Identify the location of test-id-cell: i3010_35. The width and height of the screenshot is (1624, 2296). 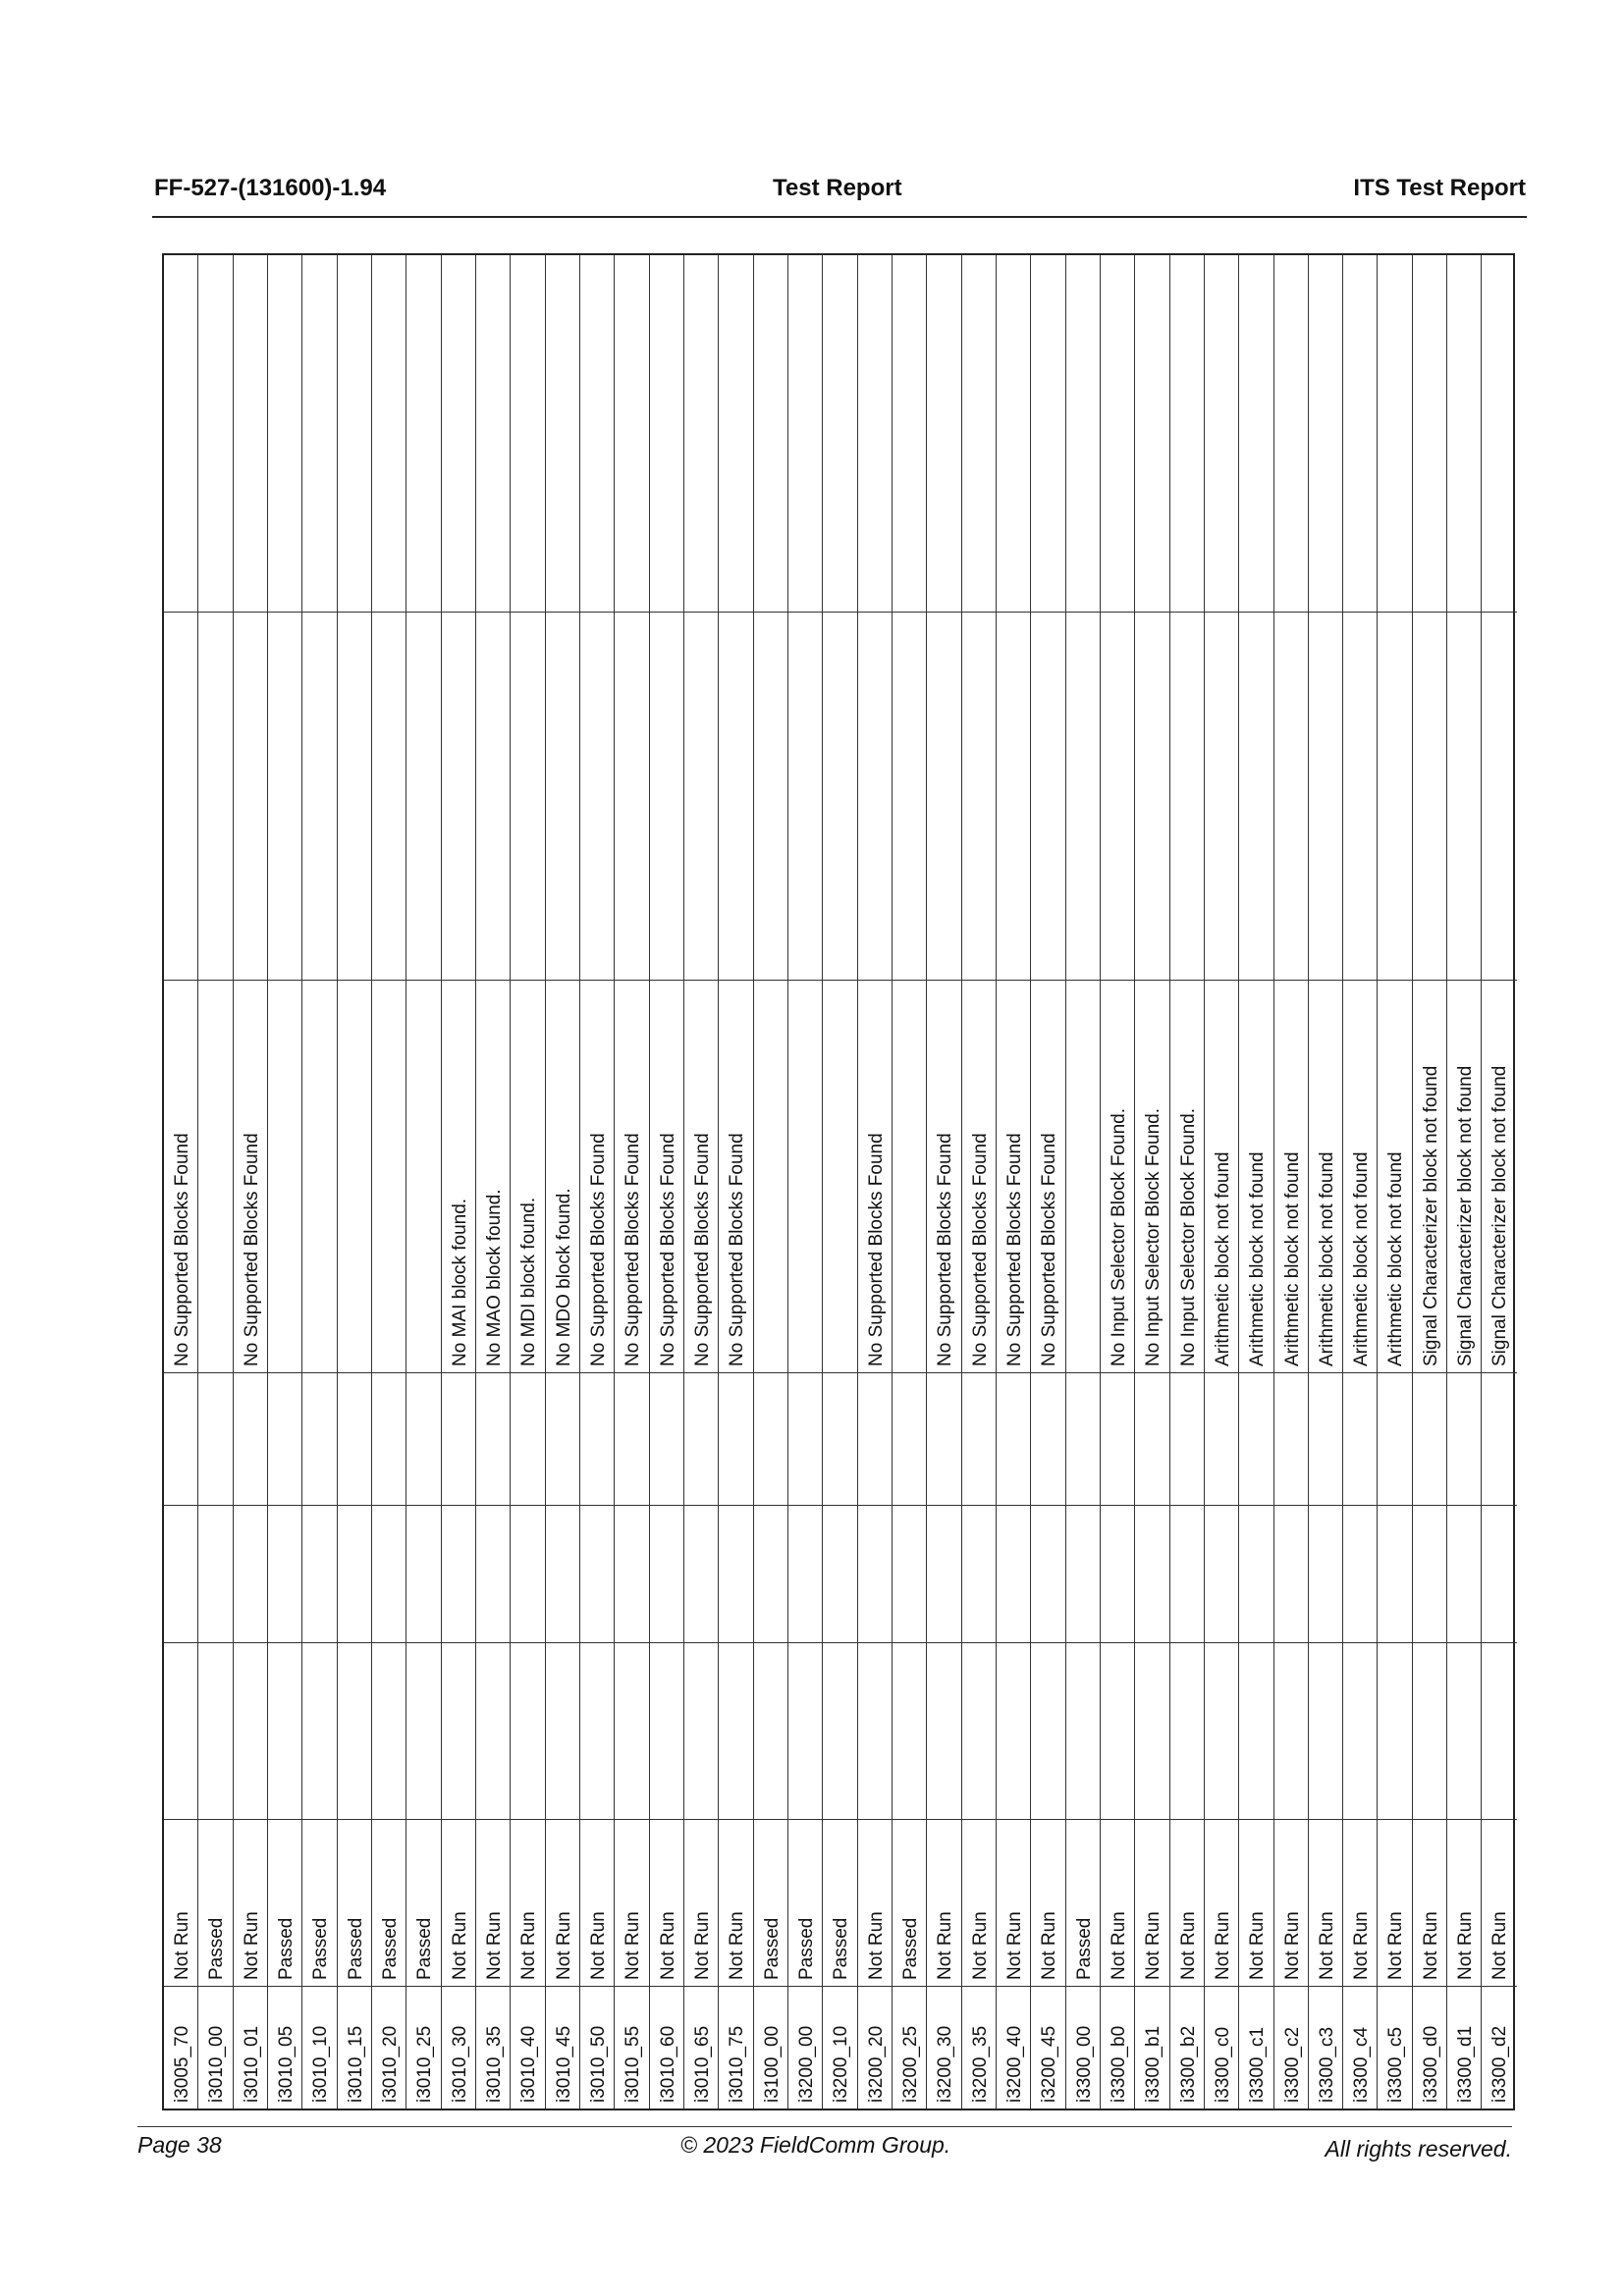
(493, 2048).